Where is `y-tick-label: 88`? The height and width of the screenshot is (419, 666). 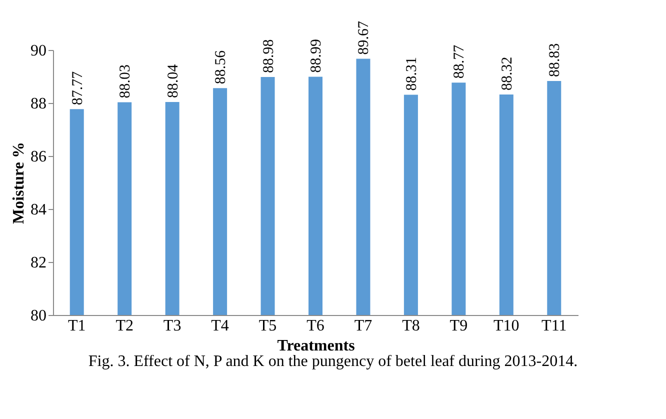
y-tick-label: 88 is located at coordinates (38, 104).